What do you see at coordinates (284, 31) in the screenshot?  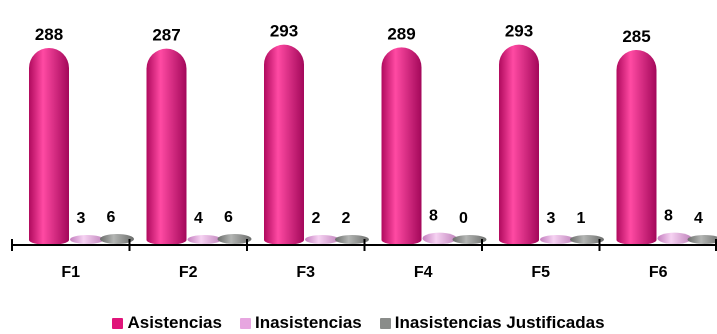 I see `value-label-asistencias-f3: 293` at bounding box center [284, 31].